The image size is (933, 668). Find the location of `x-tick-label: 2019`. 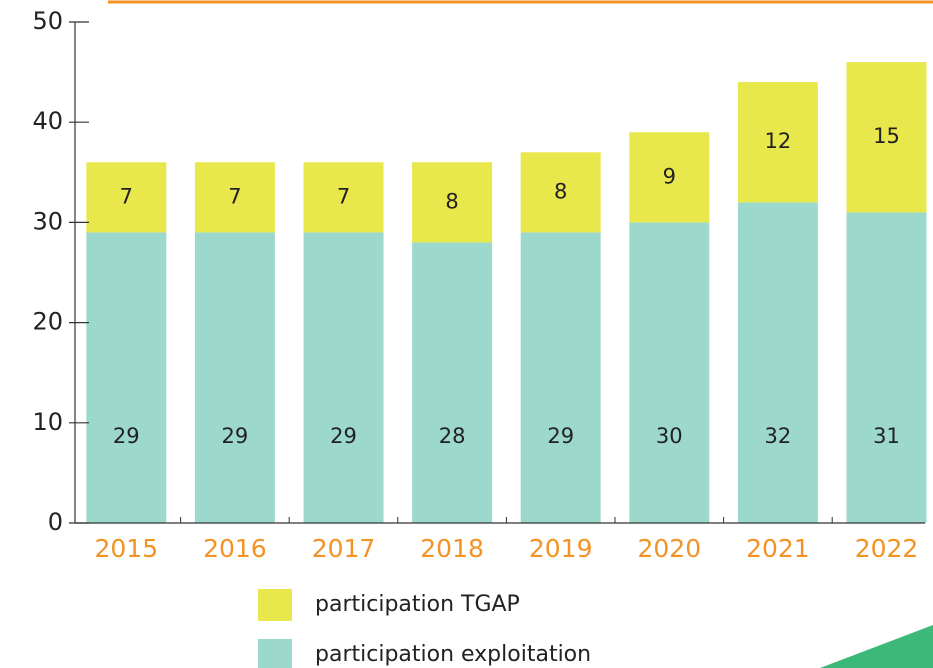

x-tick-label: 2019 is located at coordinates (561, 548).